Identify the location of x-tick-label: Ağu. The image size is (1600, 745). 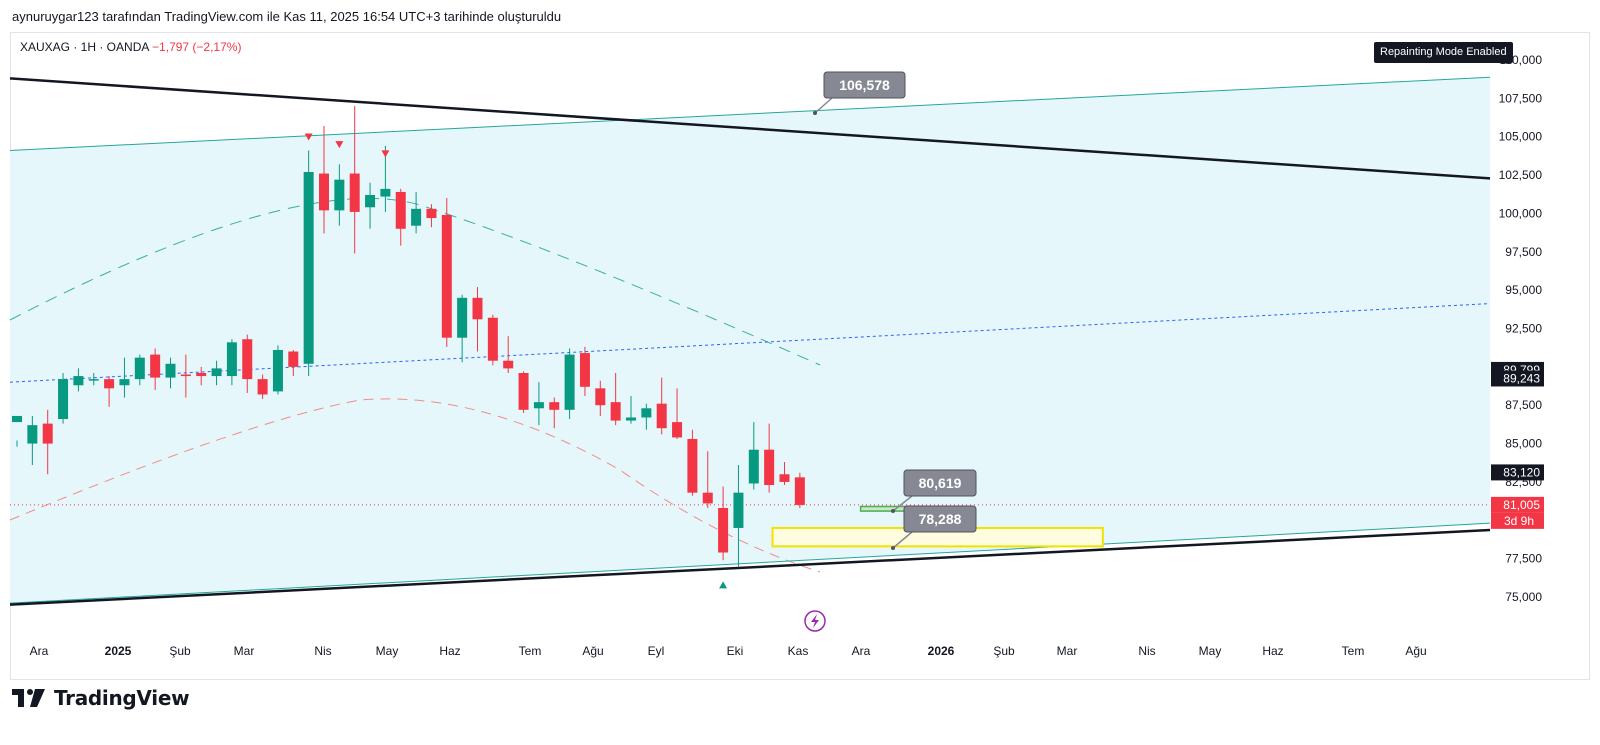
(1415, 651).